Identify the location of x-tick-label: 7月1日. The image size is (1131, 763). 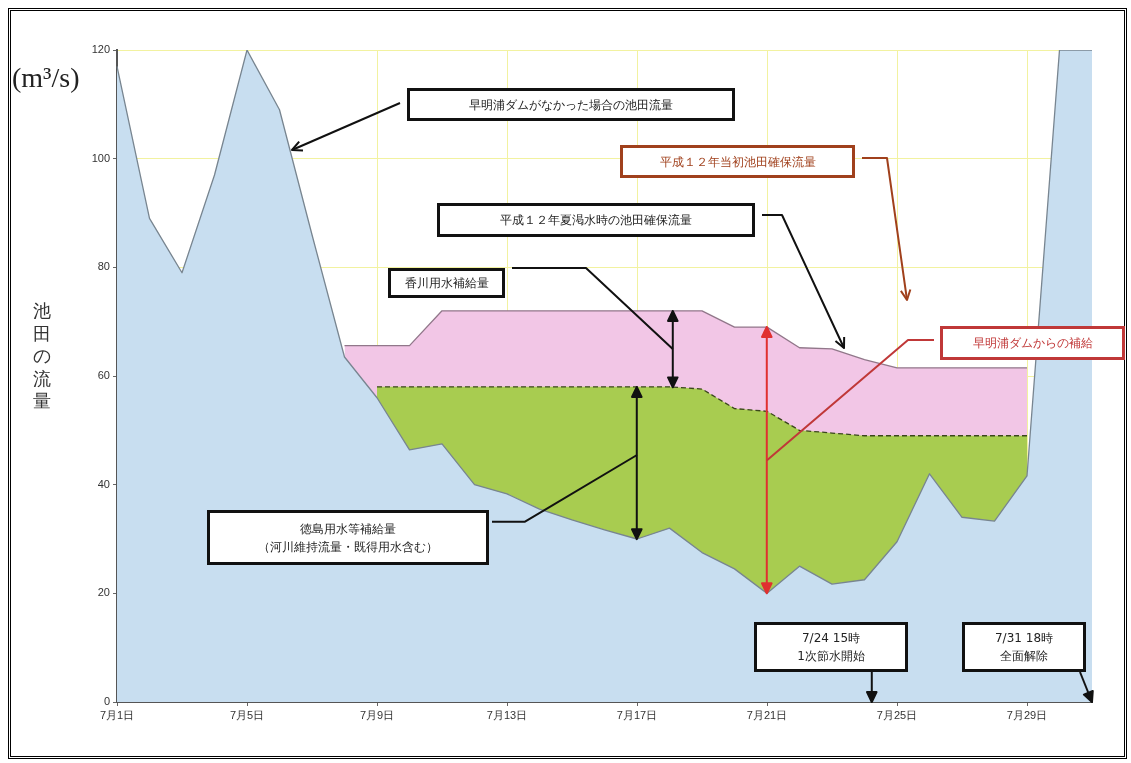
(117, 714).